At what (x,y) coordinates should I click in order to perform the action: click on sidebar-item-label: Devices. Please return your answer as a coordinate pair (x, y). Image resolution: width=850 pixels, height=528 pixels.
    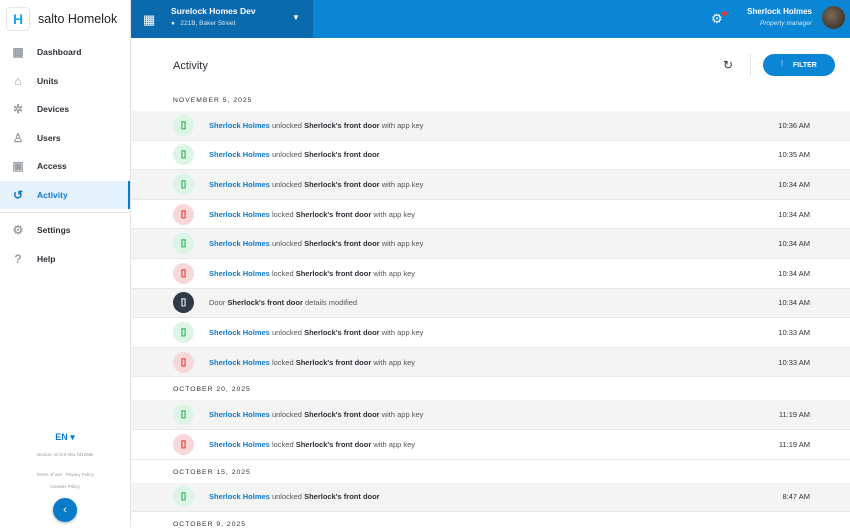
    Looking at the image, I should click on (53, 109).